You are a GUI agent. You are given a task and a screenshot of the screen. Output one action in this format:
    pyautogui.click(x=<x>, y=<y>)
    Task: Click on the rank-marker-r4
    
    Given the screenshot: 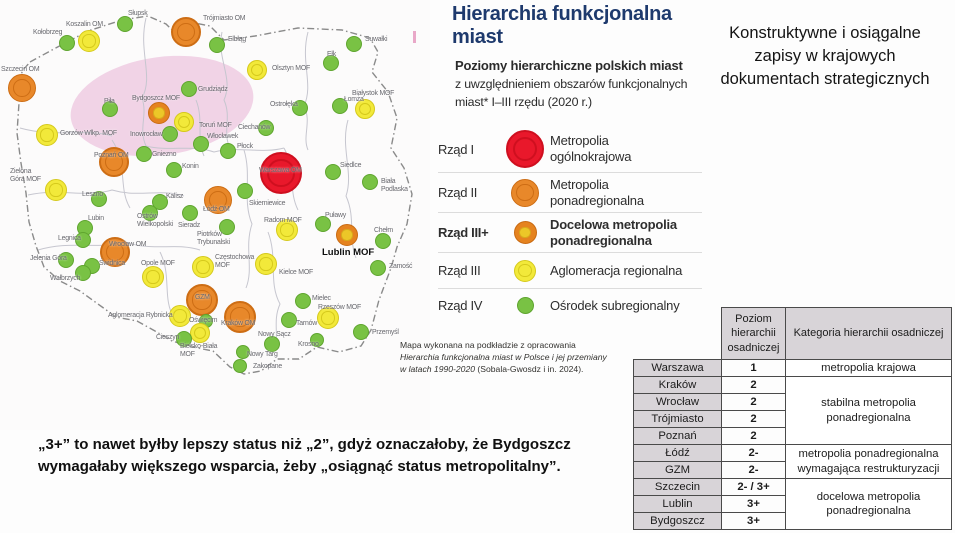 What is the action you would take?
    pyautogui.click(x=525, y=305)
    